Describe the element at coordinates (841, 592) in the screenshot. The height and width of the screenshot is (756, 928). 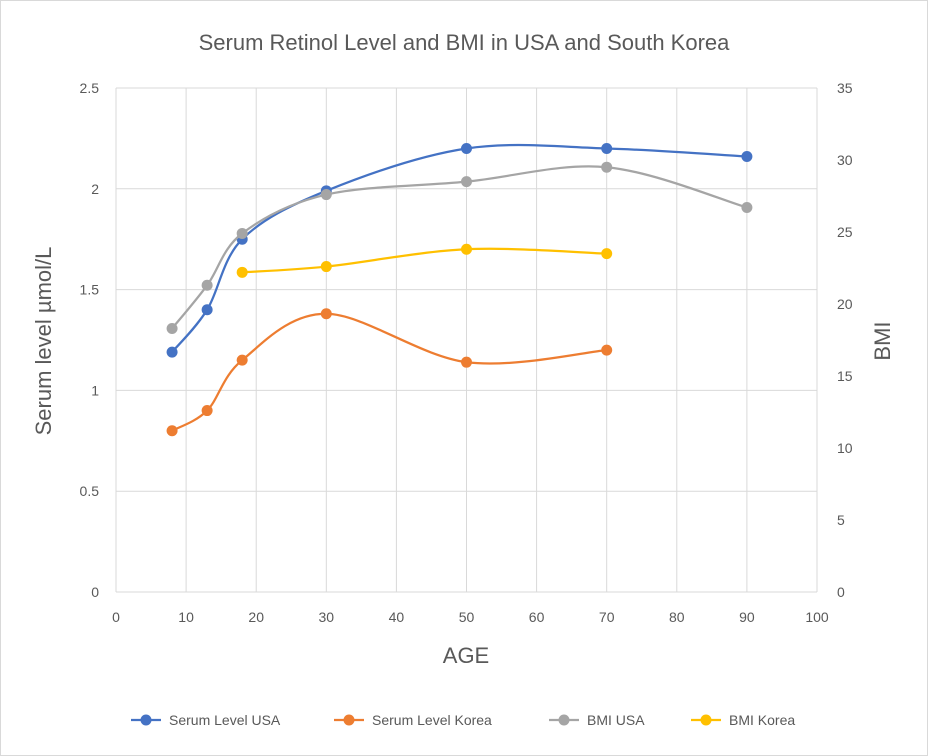
I see `y2-tick-label: 0` at that location.